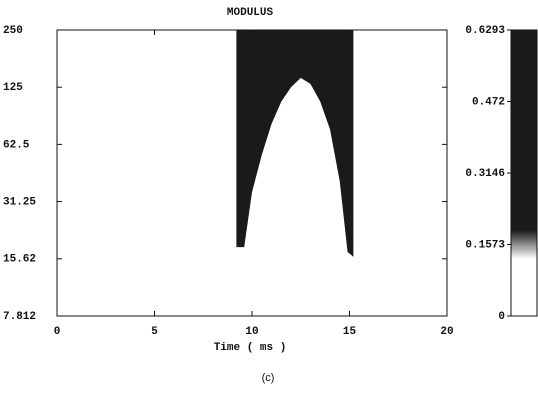  Describe the element at coordinates (485, 245) in the screenshot. I see `colorbar-tick-label: 0.1573` at that location.